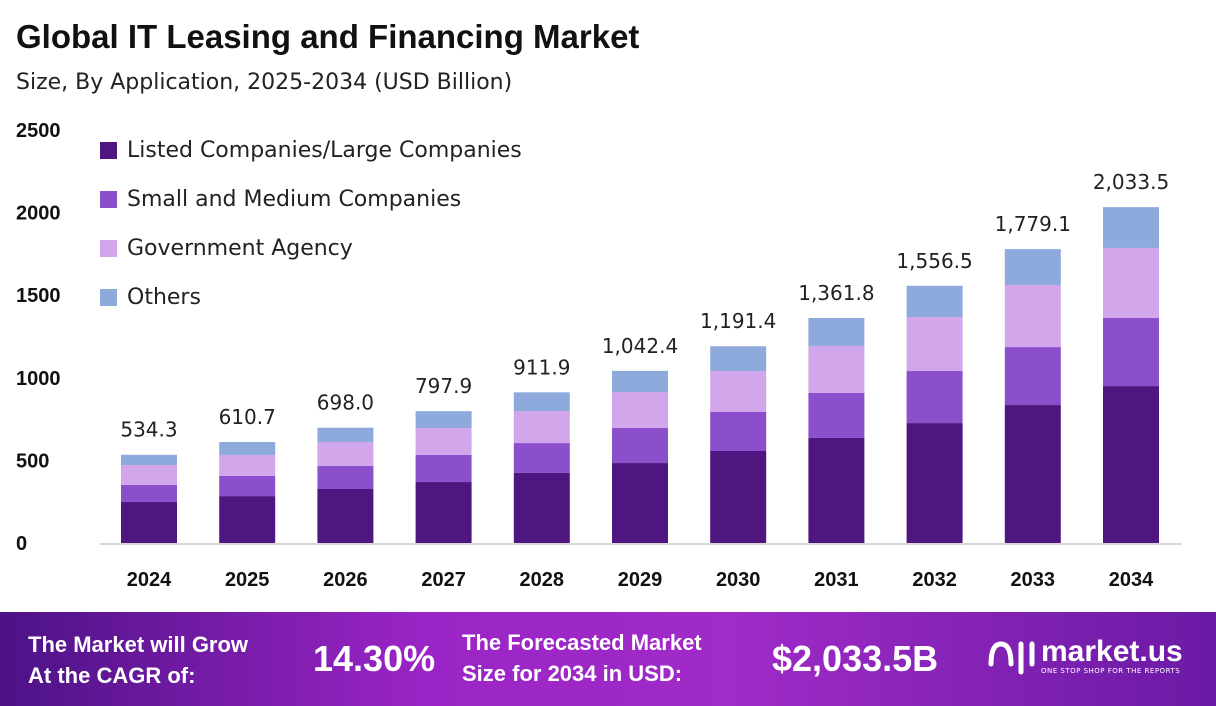 The height and width of the screenshot is (706, 1216). I want to click on total-label: 1,361.8, so click(836, 293).